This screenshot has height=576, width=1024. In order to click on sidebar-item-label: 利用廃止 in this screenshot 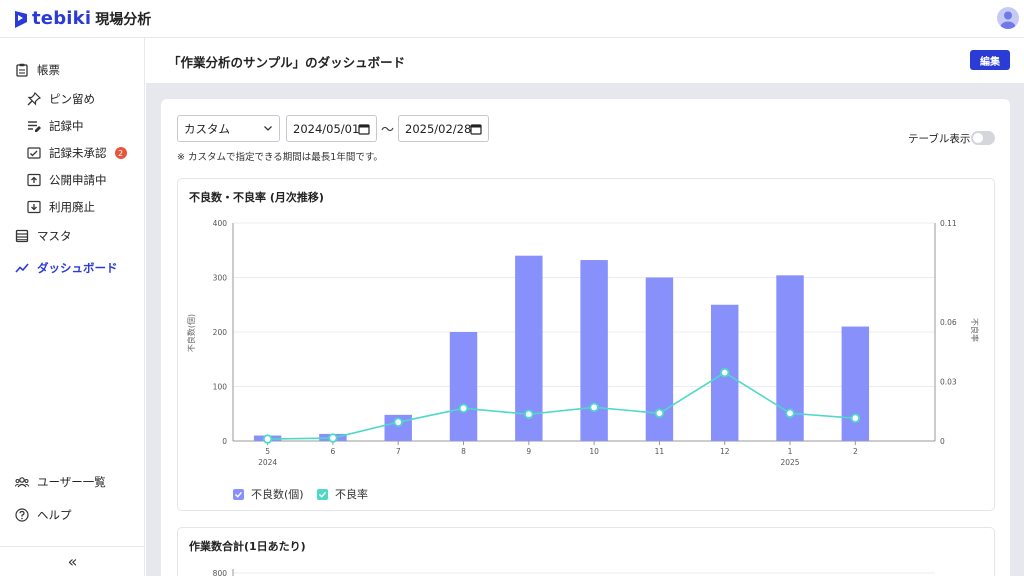, I will do `click(72, 207)`.